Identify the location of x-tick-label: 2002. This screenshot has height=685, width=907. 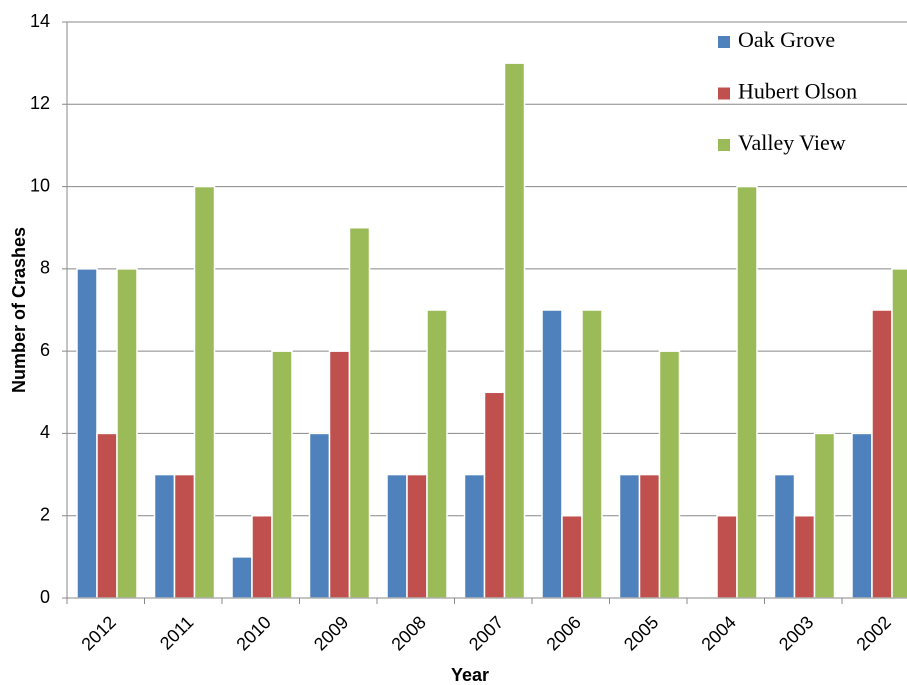
(873, 633).